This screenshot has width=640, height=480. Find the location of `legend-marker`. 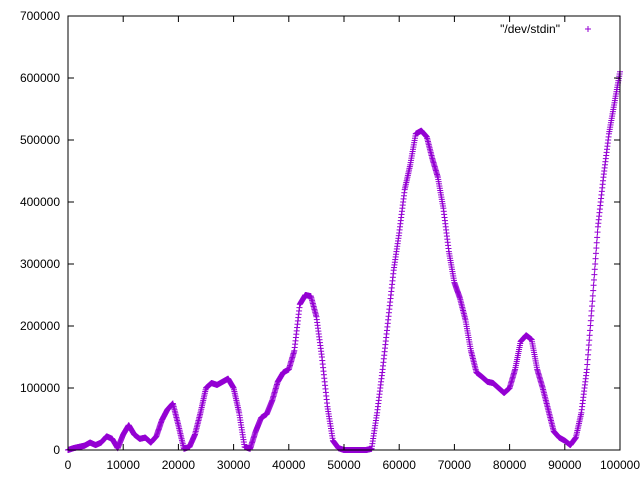

legend-marker is located at coordinates (588, 29).